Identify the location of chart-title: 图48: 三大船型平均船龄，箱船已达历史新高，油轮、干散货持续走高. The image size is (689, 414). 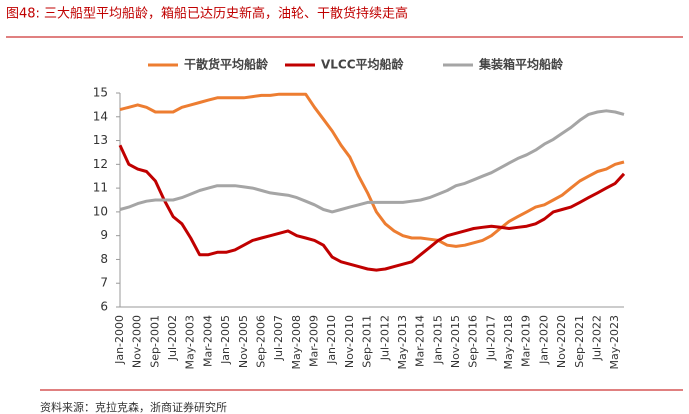
(207, 14).